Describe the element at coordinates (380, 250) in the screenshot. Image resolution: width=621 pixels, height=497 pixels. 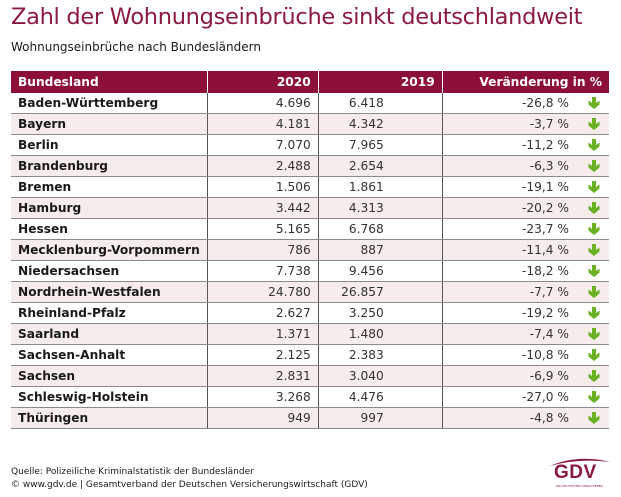
I see `cell-2019: 887` at that location.